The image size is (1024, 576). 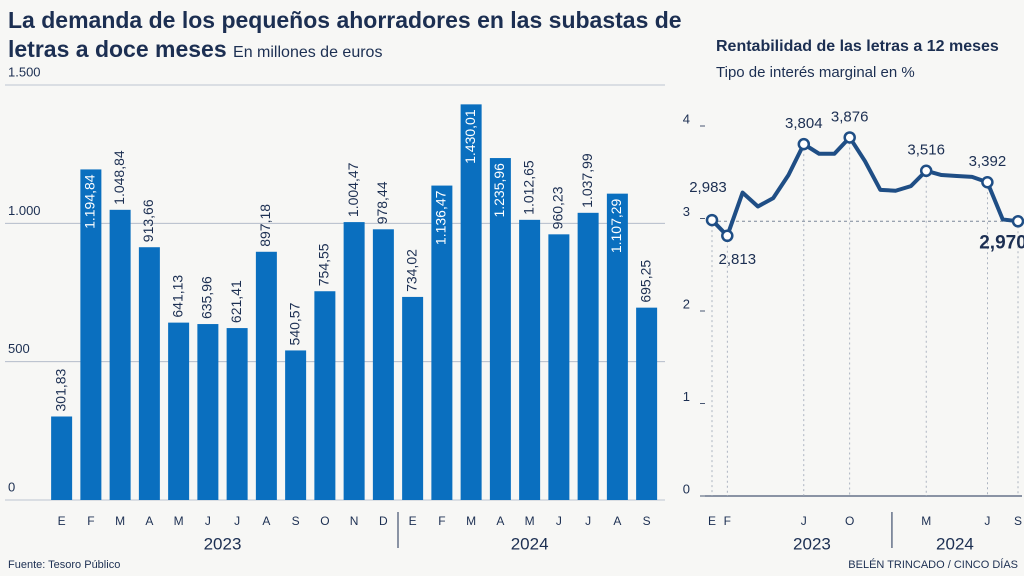 I want to click on line, so click(x=864, y=186).